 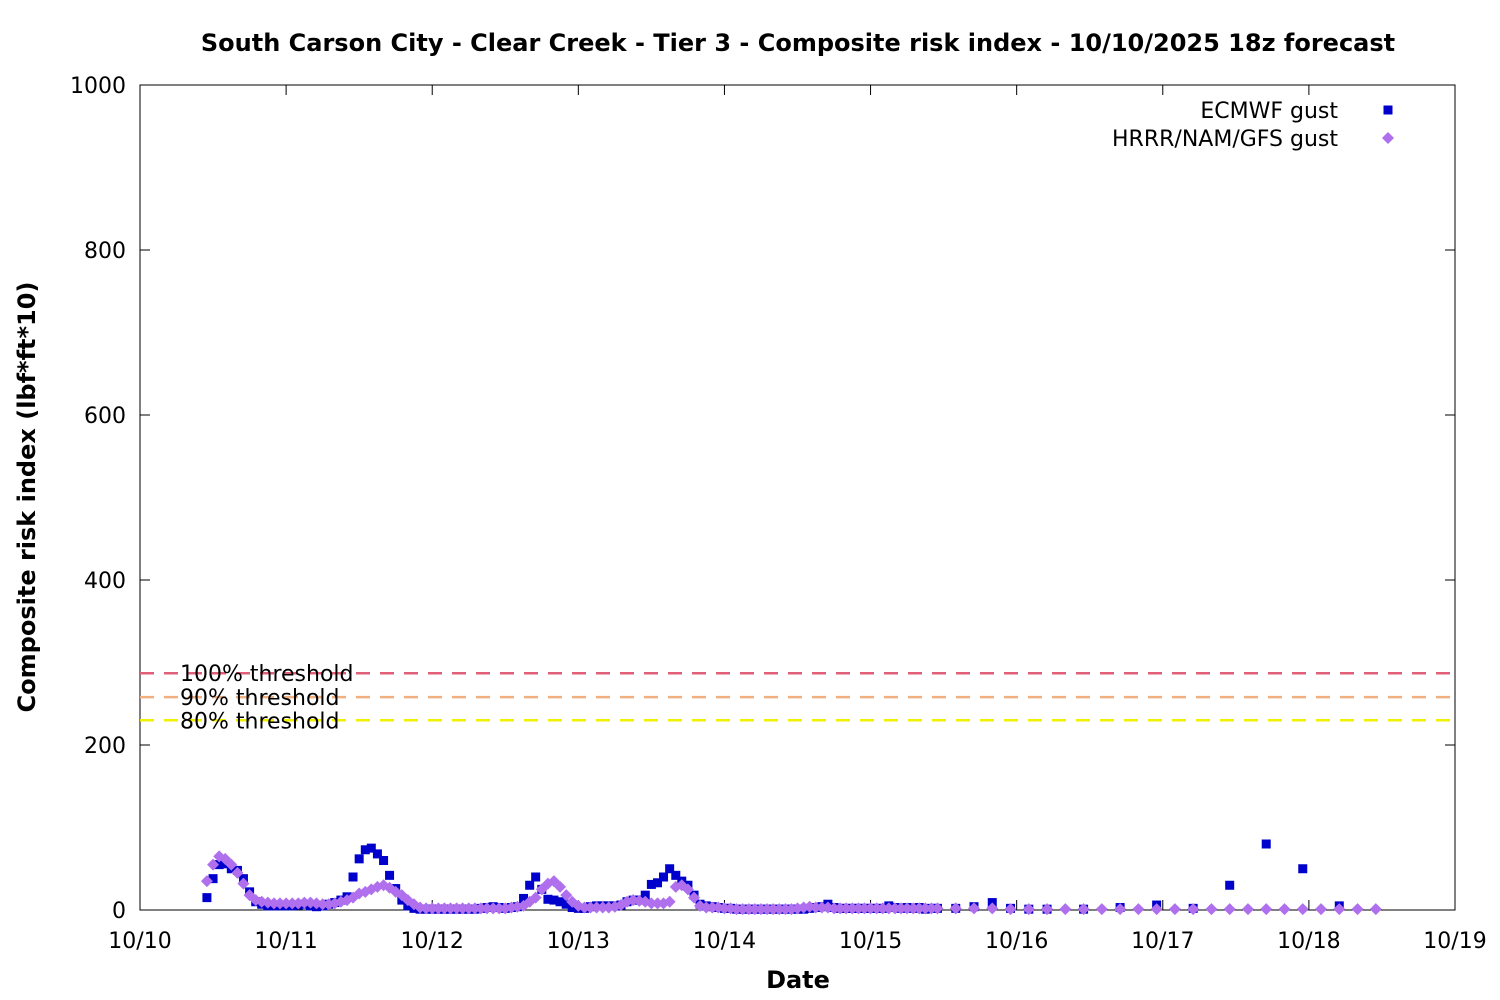 I want to click on data-series, so click(x=791, y=877).